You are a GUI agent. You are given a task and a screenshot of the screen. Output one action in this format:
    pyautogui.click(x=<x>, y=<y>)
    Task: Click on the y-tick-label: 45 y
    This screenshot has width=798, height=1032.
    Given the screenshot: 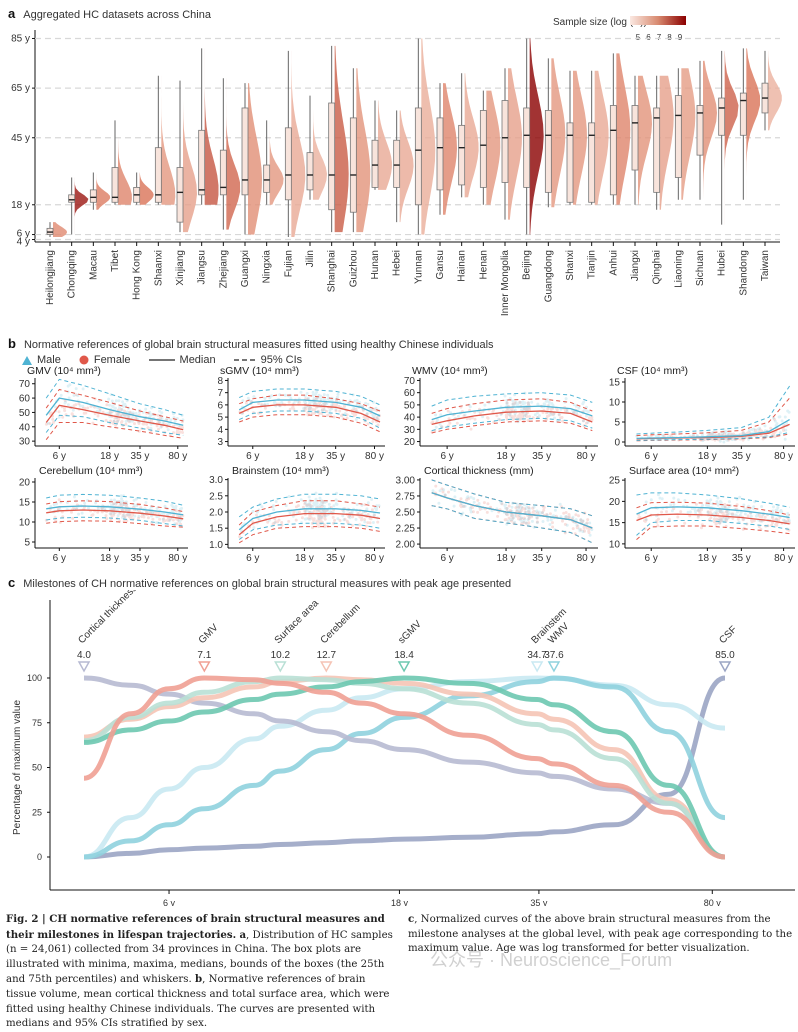 What is the action you would take?
    pyautogui.click(x=20, y=138)
    